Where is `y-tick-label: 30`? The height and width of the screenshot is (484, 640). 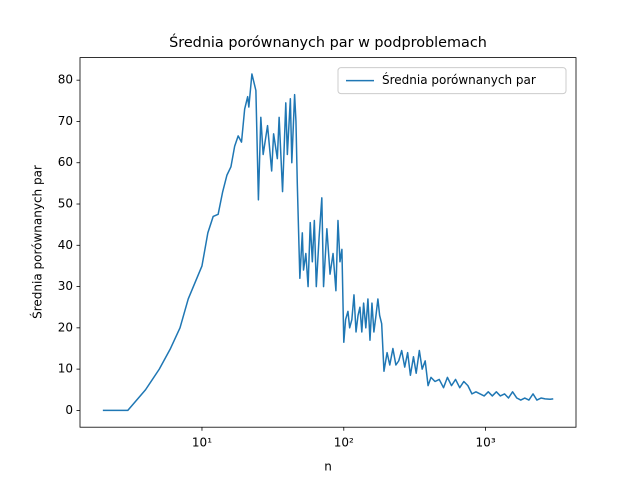
y-tick-label: 30 is located at coordinates (65, 286).